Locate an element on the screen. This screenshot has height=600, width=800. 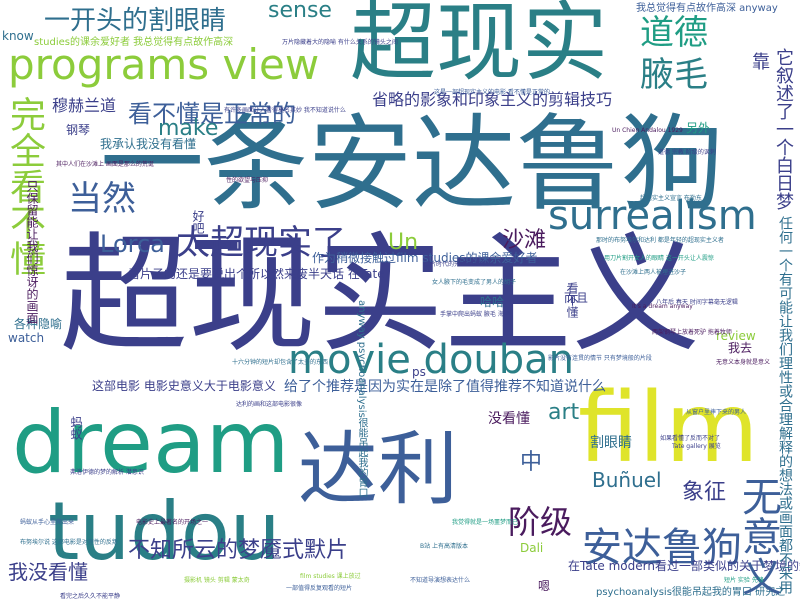
word-tiny-23: 女人腋下的毛变成了男人的胡子 is located at coordinates (474, 282).